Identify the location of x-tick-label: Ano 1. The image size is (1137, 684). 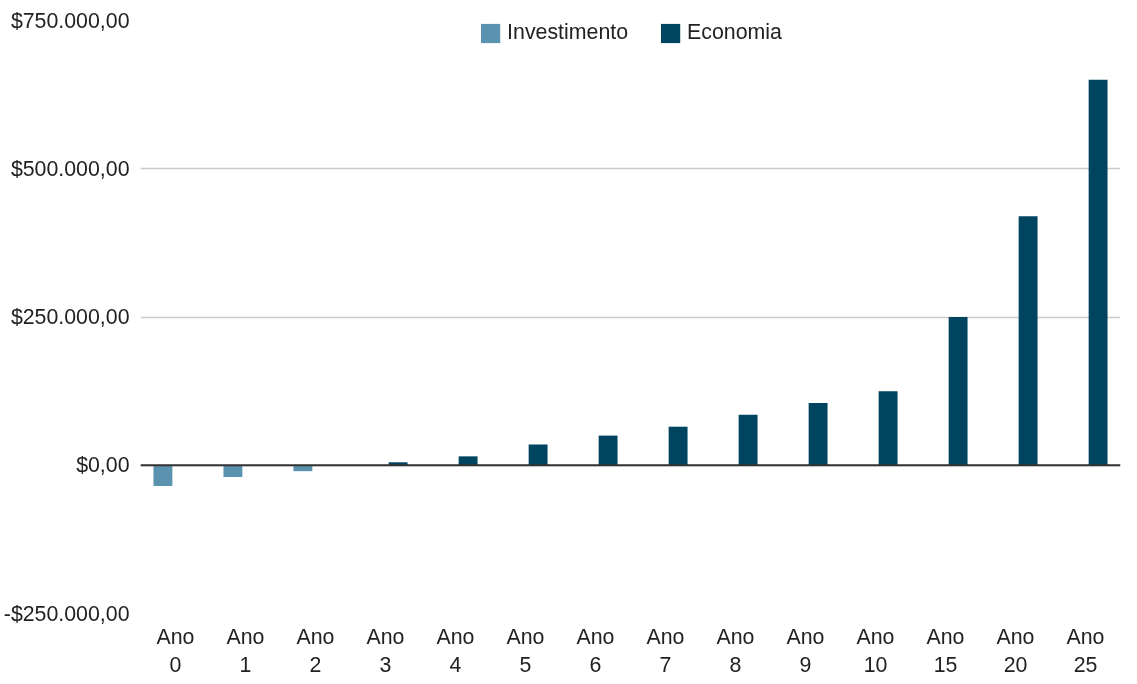
(245, 651).